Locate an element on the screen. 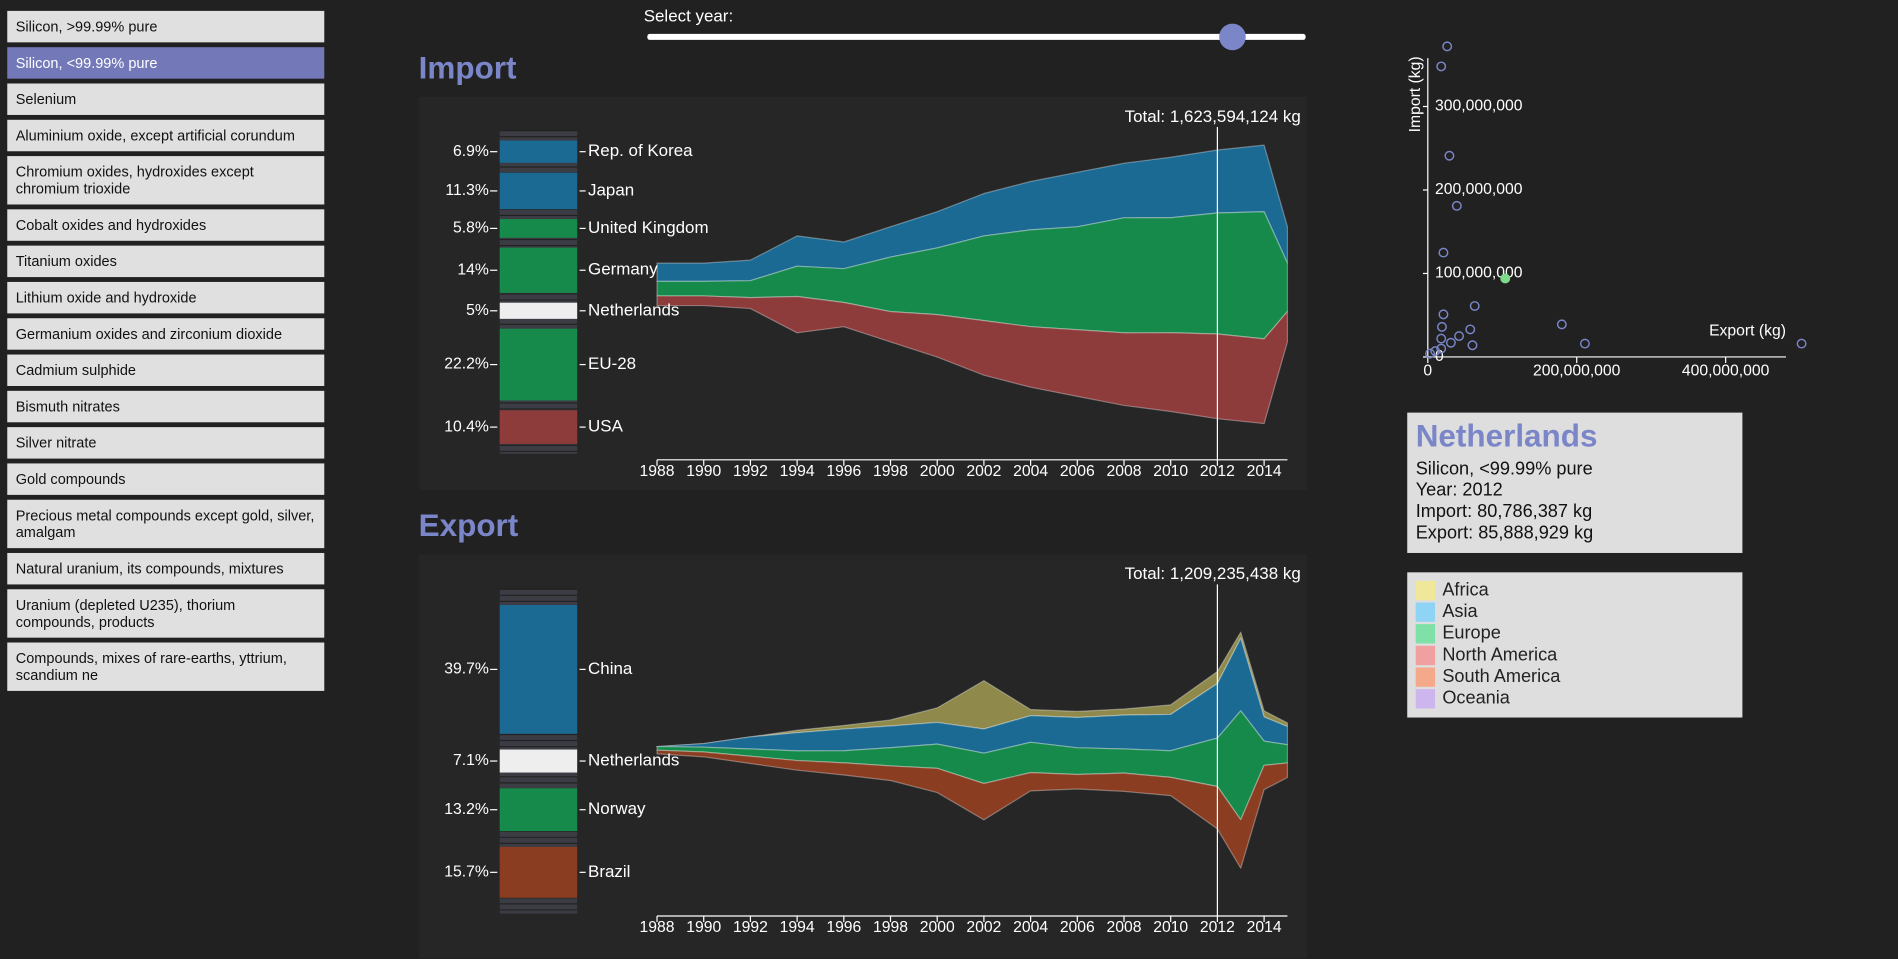 The width and height of the screenshot is (1898, 959). x-tick-label: 2014 is located at coordinates (1264, 927).